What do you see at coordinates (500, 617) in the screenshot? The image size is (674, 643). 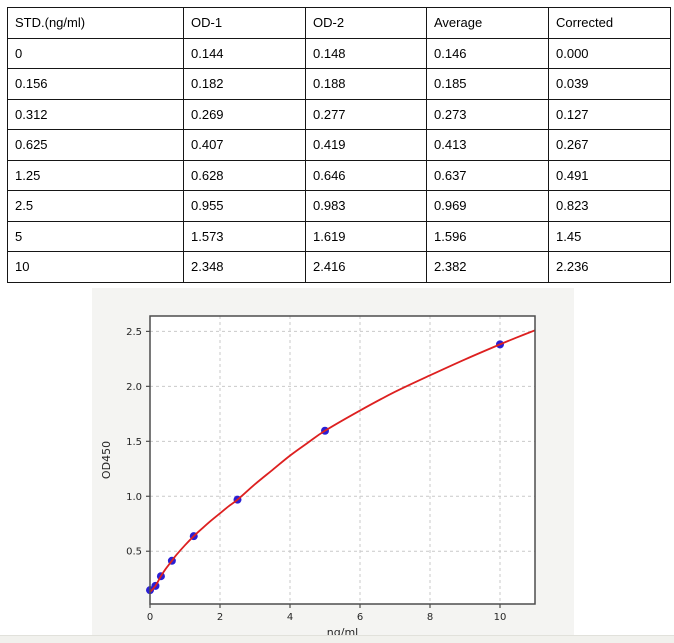 I see `x-tick-label: 10` at bounding box center [500, 617].